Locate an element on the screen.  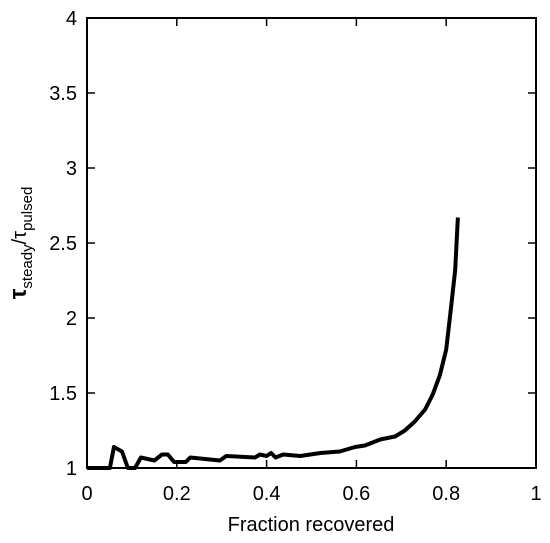
y-tick-label: 2 is located at coordinates (71, 319).